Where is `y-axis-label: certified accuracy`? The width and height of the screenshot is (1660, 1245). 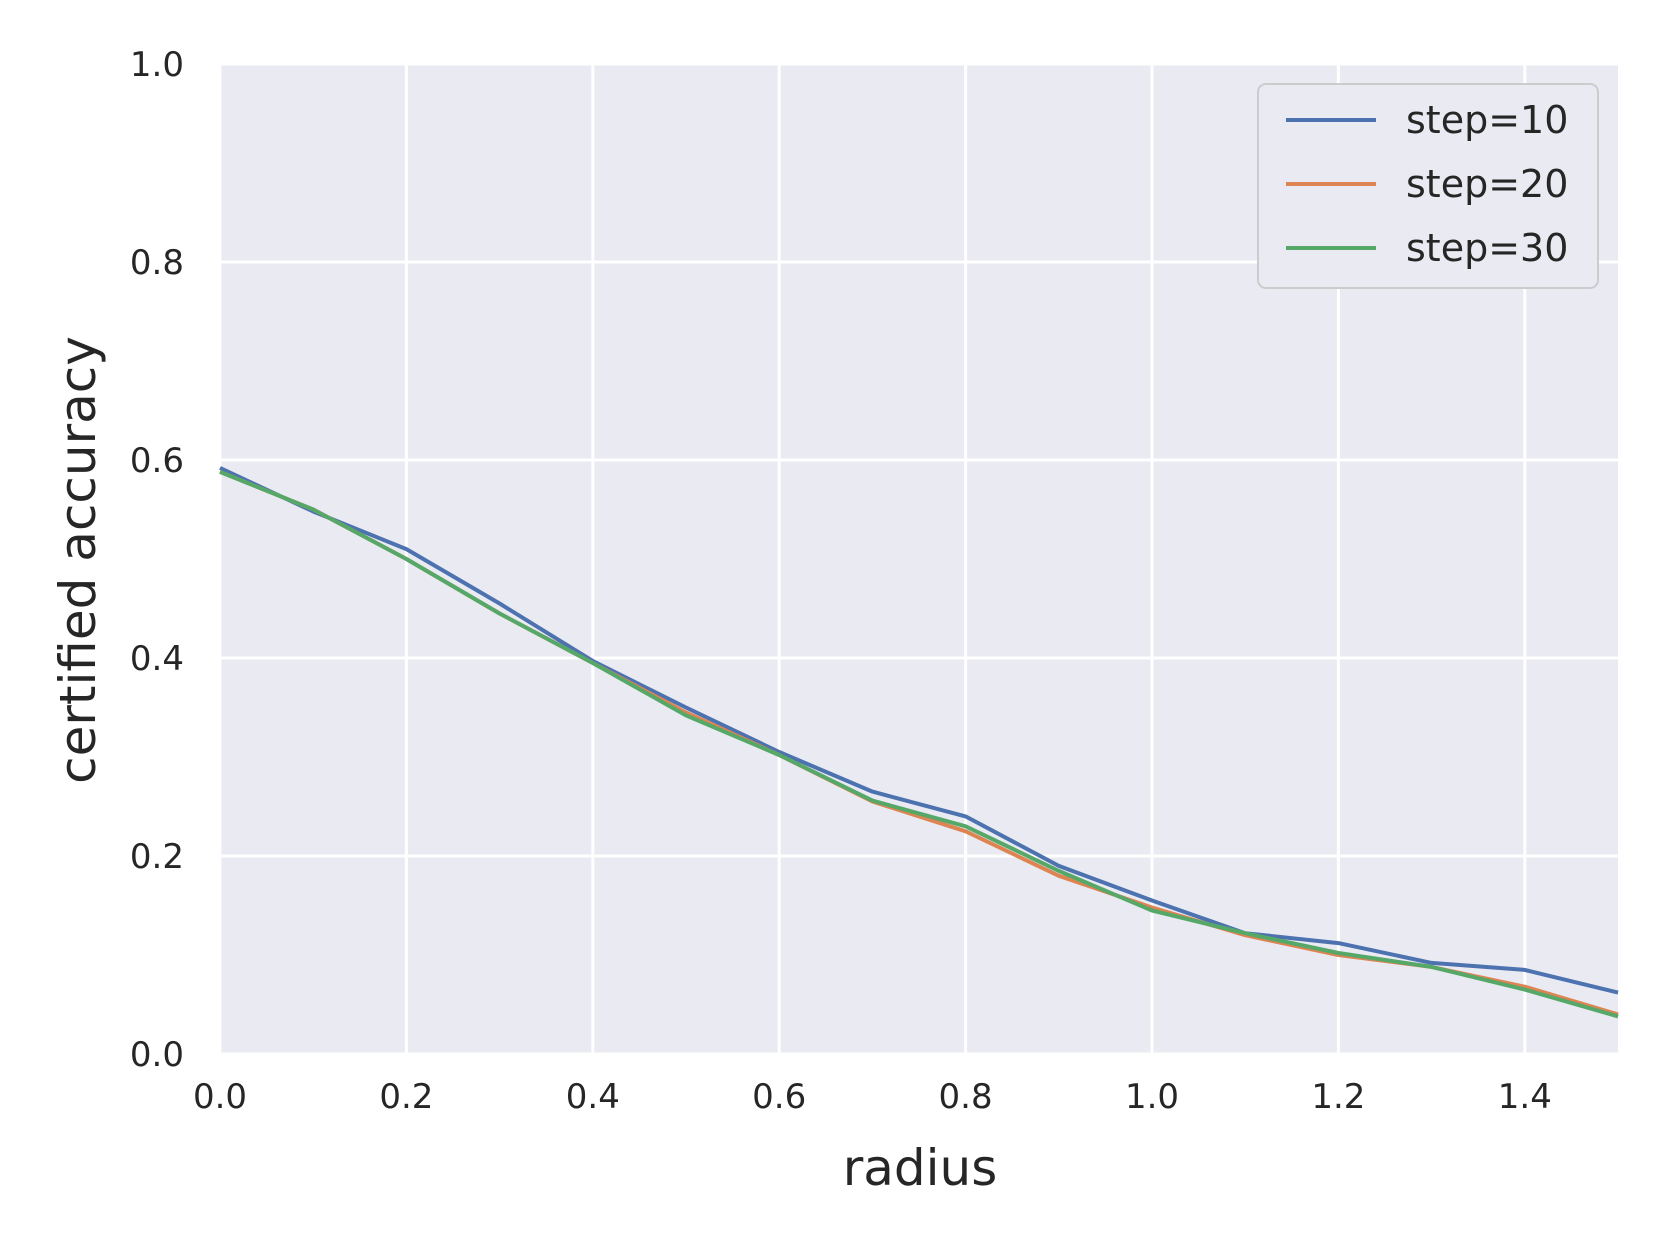 y-axis-label: certified accuracy is located at coordinates (78, 560).